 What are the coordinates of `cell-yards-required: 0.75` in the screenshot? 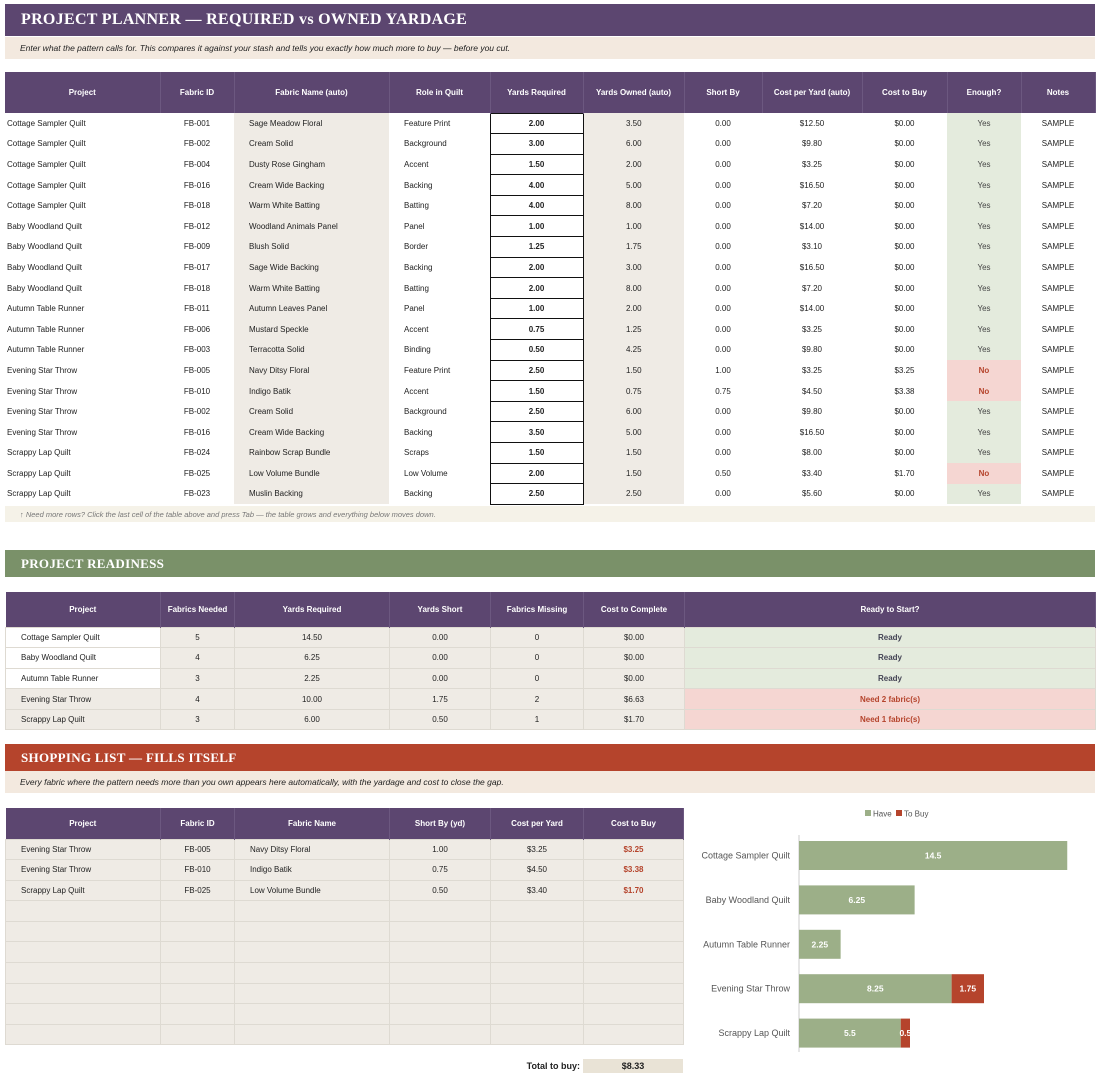 It's located at (536, 329).